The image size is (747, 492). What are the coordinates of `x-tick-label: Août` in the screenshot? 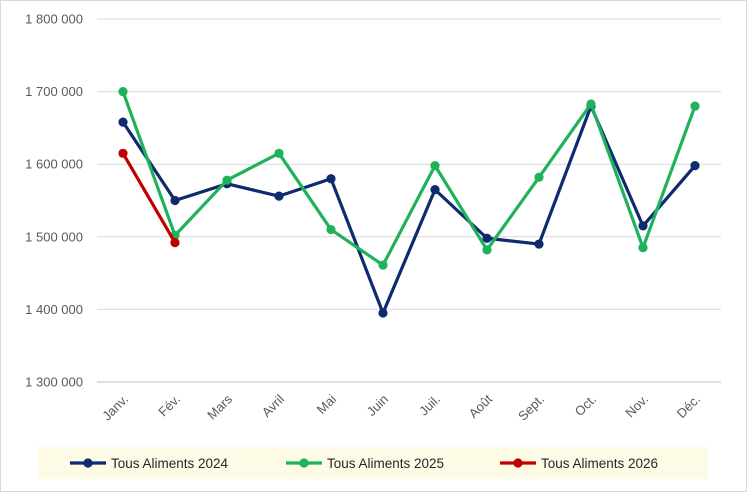 It's located at (481, 406).